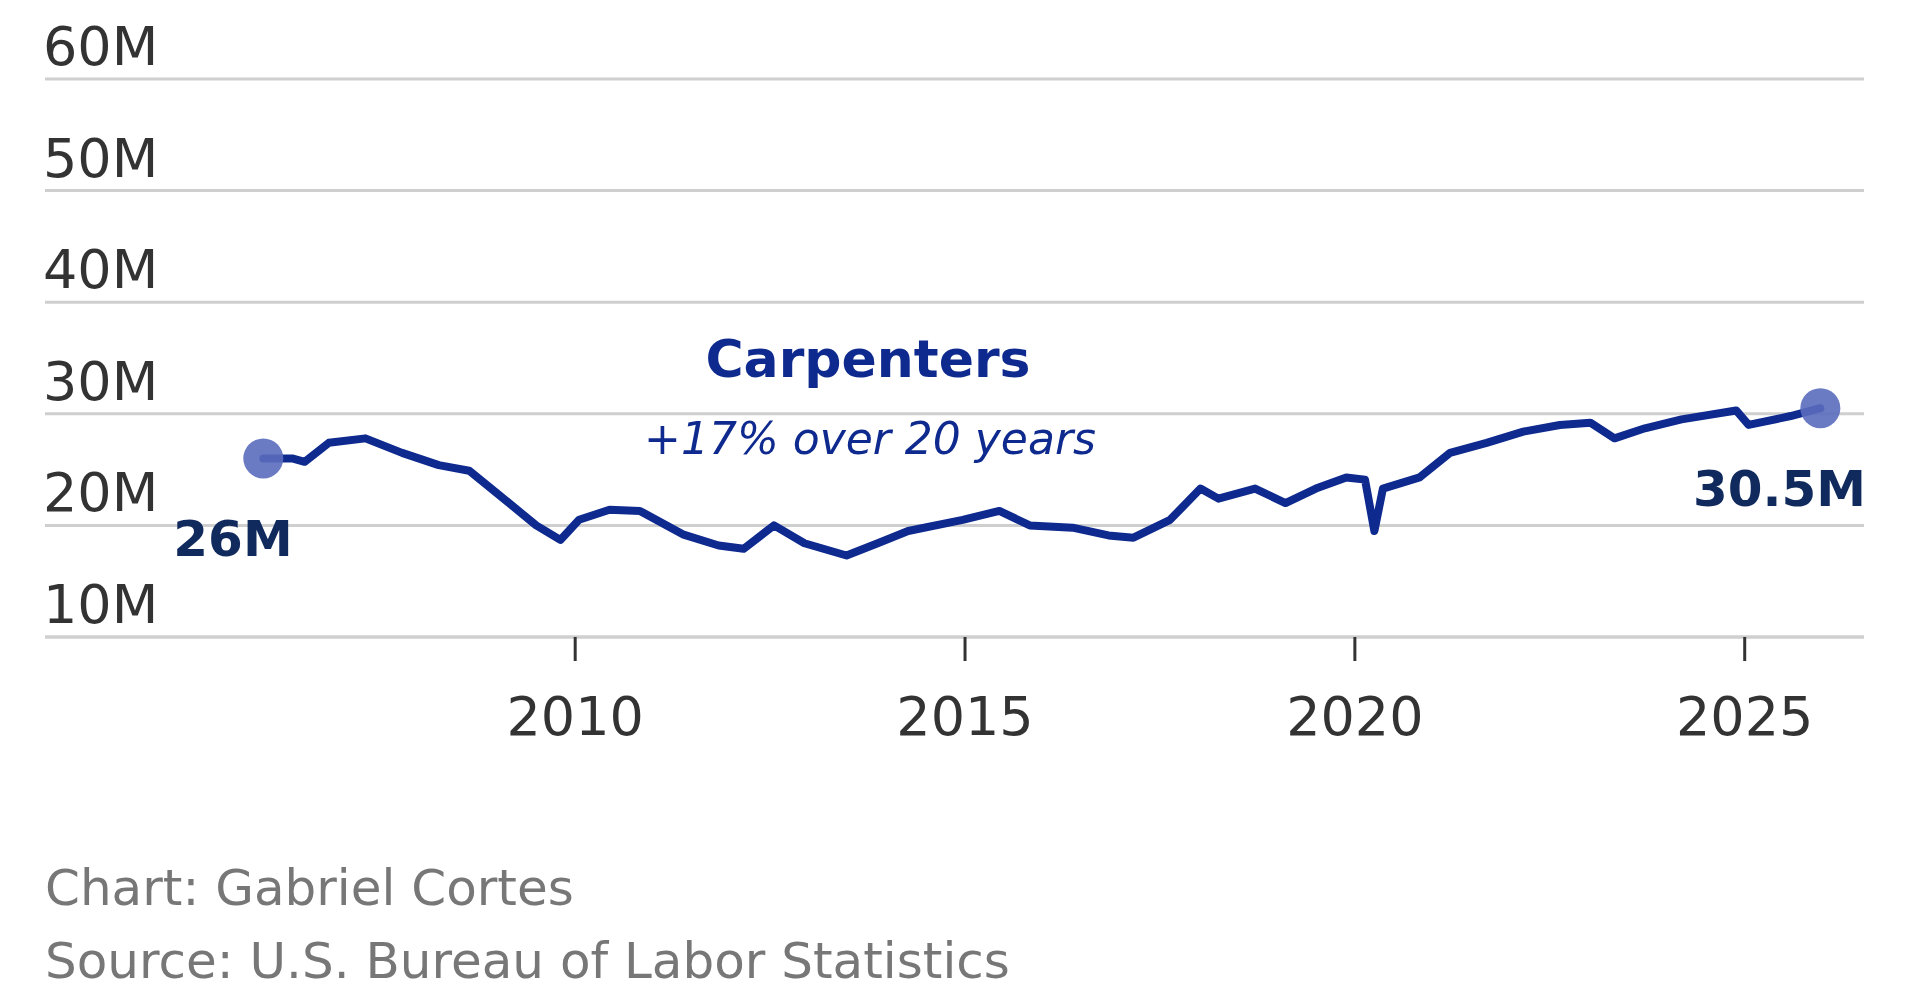  I want to click on data-label: 26M, so click(233, 539).